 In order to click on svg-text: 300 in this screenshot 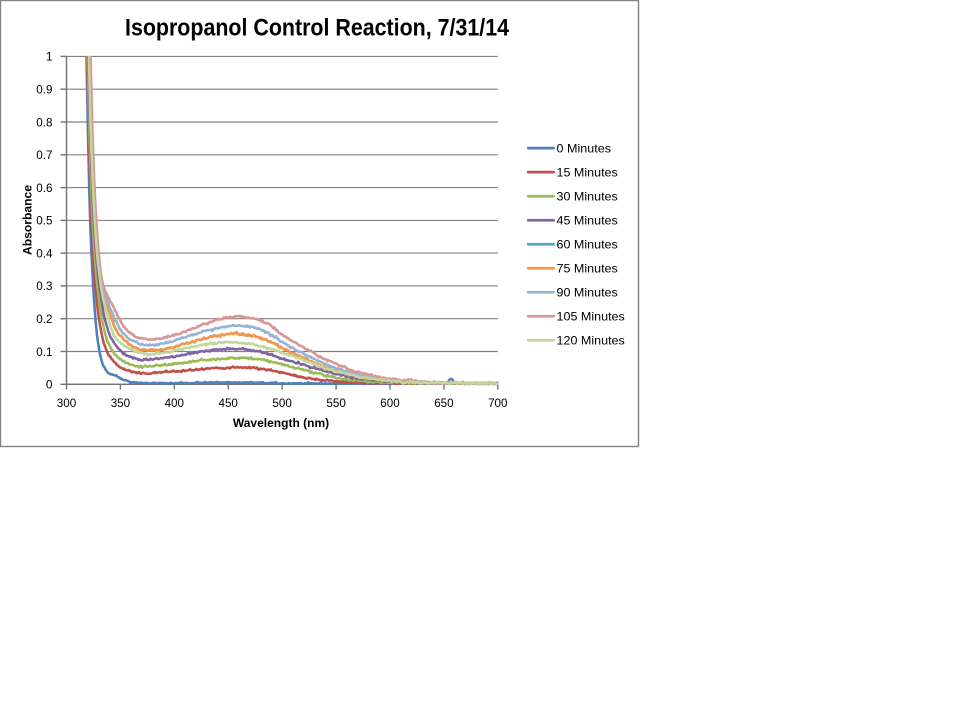, I will do `click(67, 403)`.